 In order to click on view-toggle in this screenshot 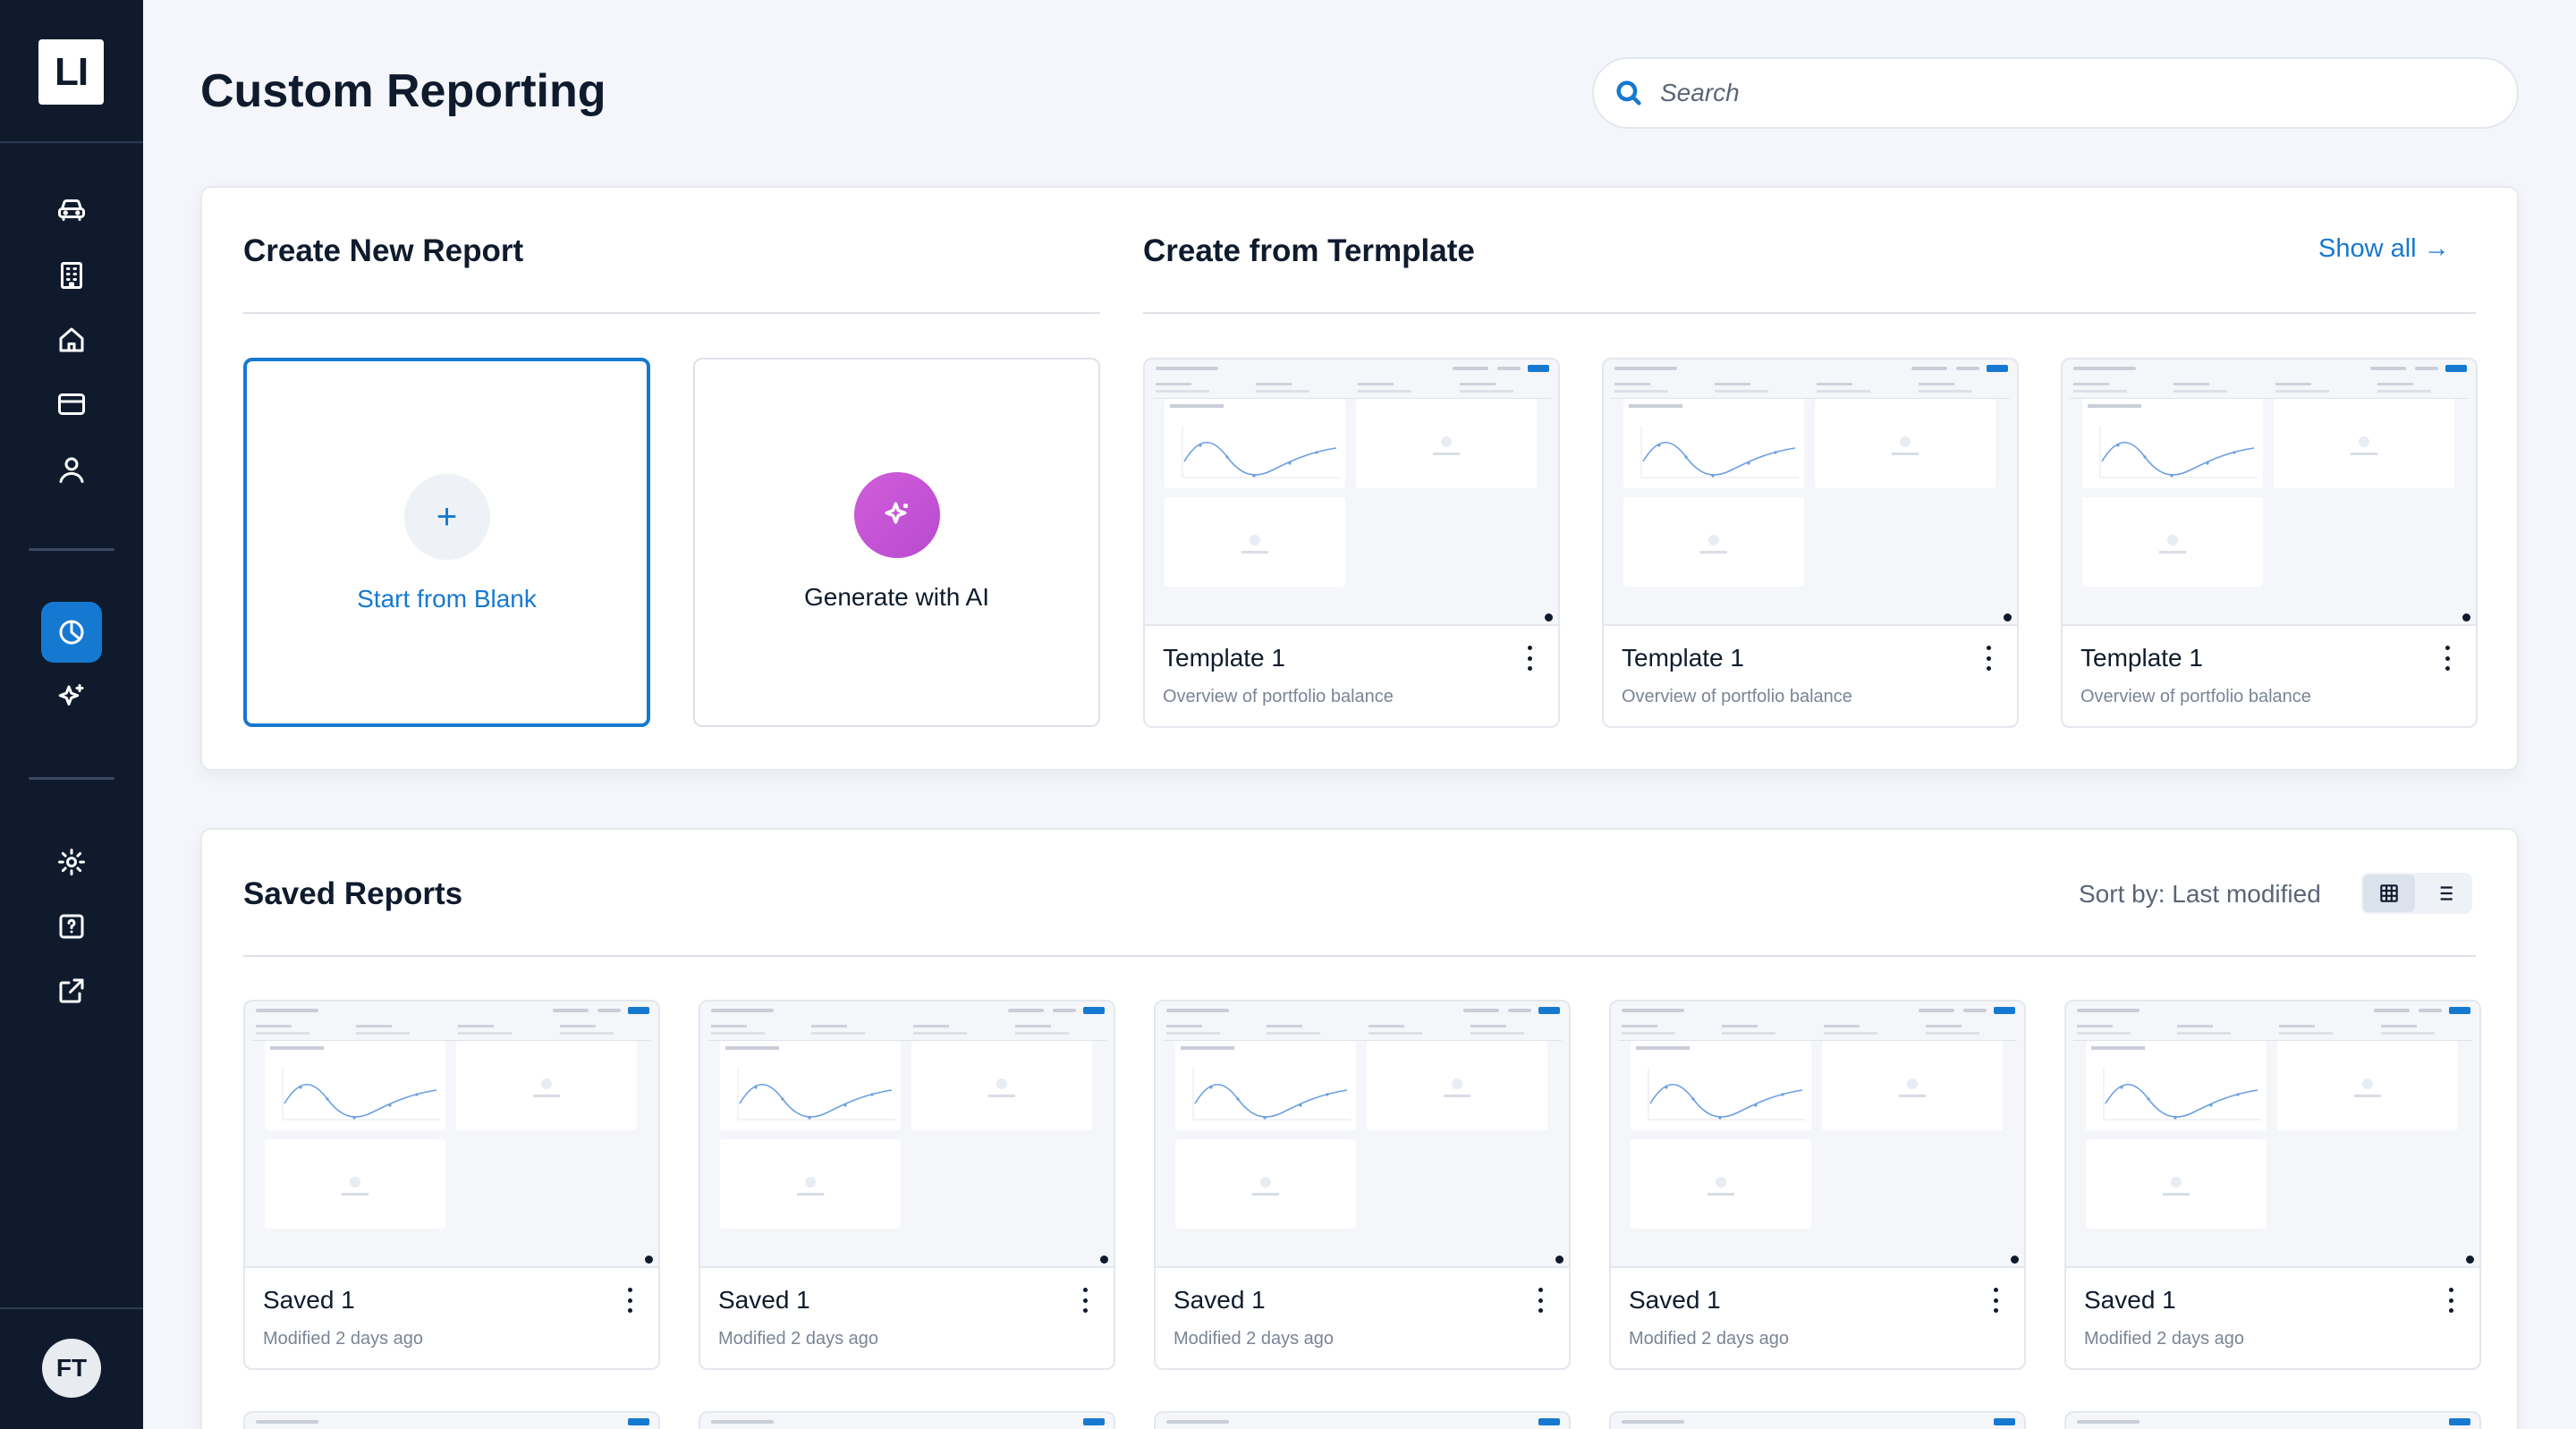, I will do `click(2416, 893)`.